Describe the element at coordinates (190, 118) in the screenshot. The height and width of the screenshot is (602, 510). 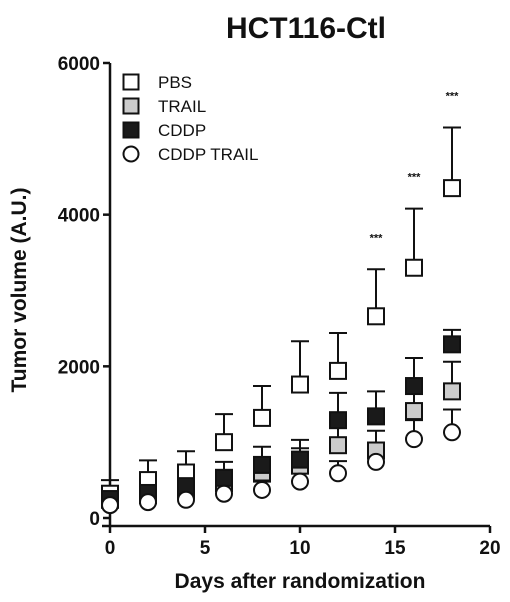
I see `legend: PBS TRAIL CDDP CDDP TRAIL` at that location.